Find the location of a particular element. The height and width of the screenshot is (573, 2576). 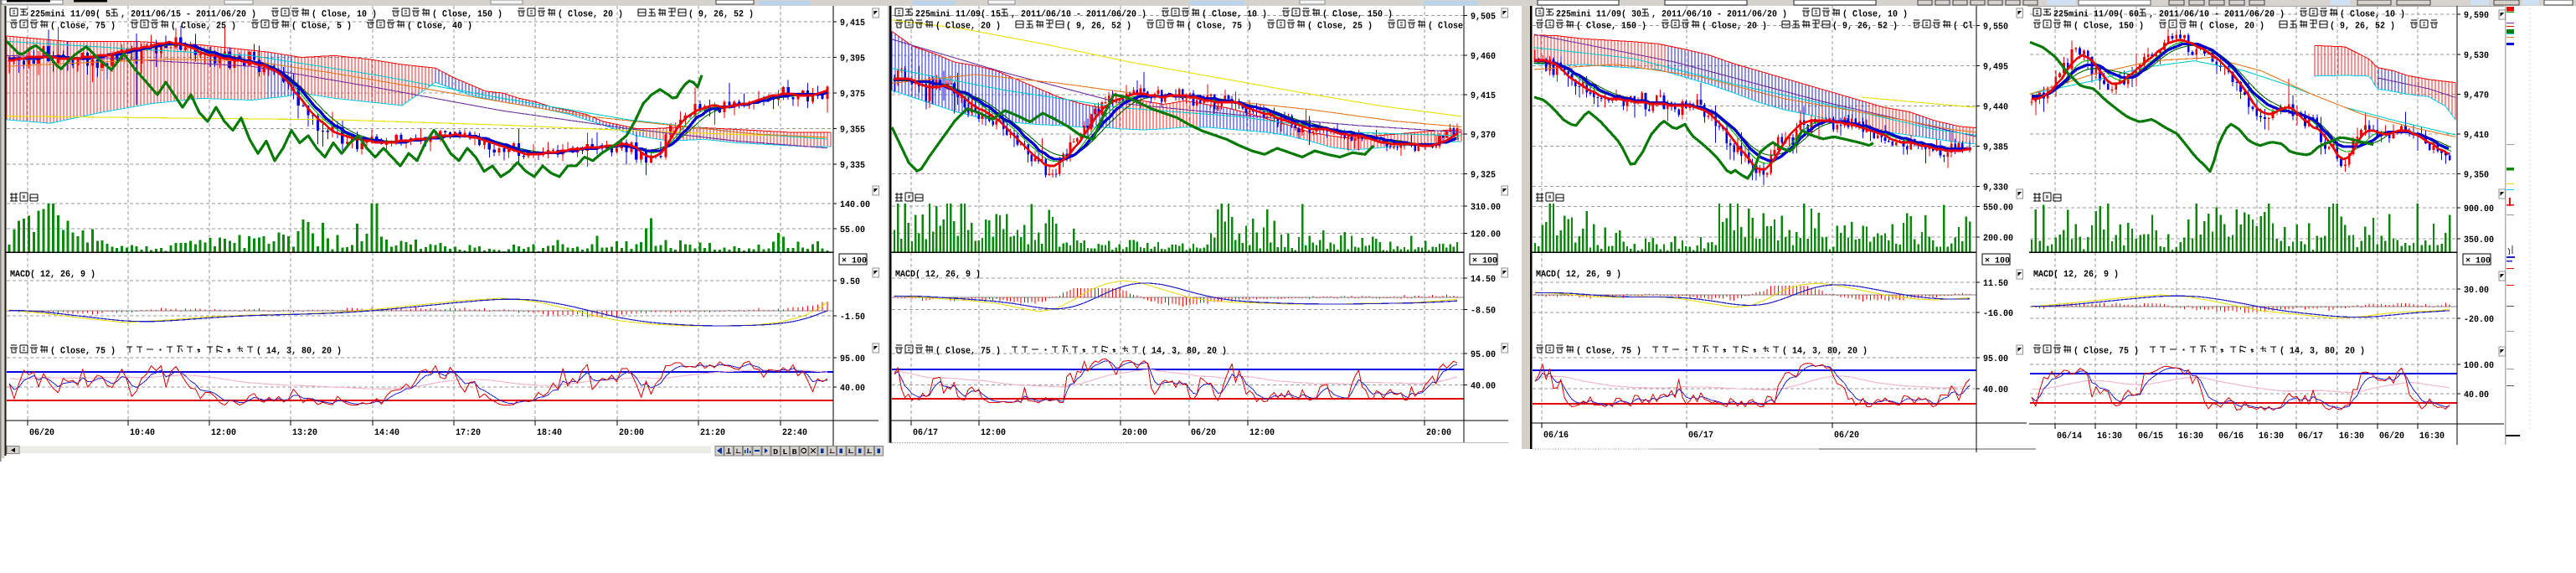

svg-text: 9.50 is located at coordinates (850, 282).